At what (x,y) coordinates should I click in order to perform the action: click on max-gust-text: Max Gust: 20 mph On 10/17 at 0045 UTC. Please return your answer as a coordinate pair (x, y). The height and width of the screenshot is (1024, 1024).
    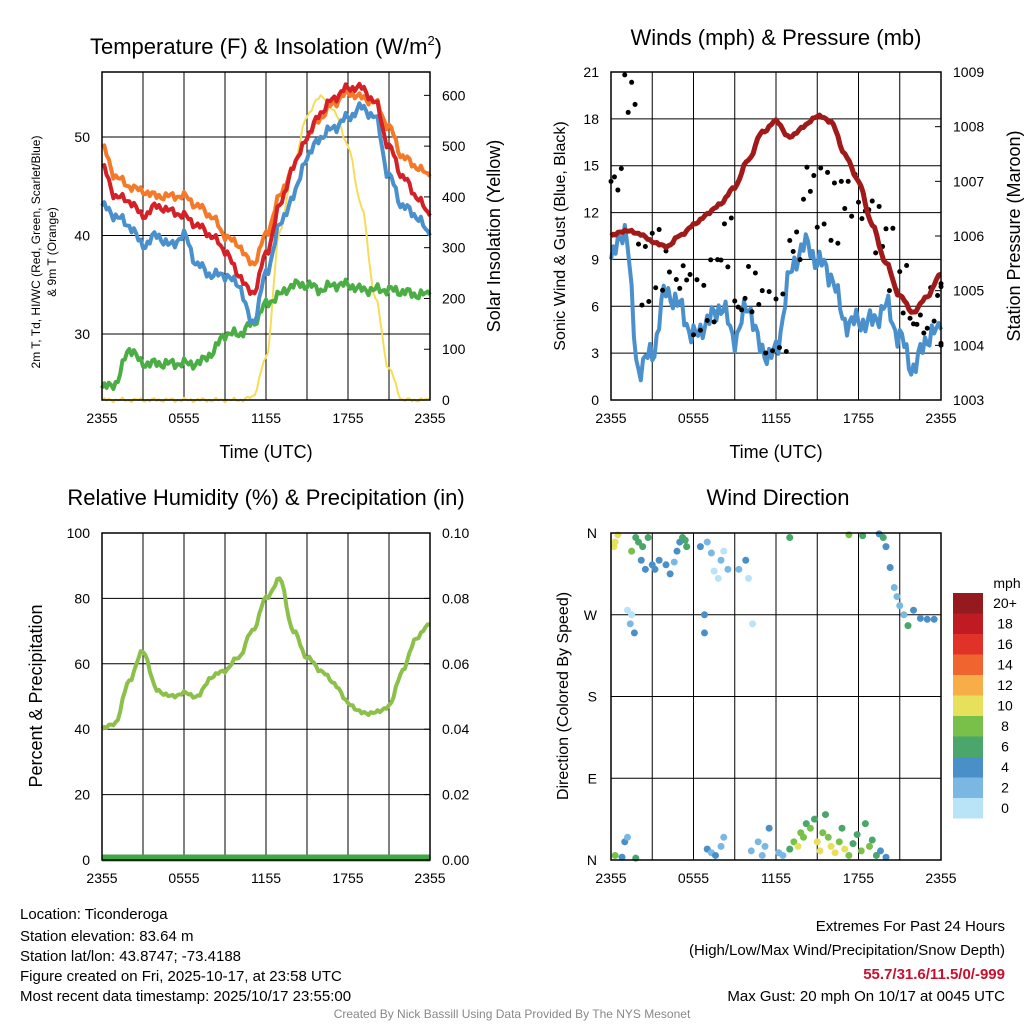
    Looking at the image, I should click on (866, 996).